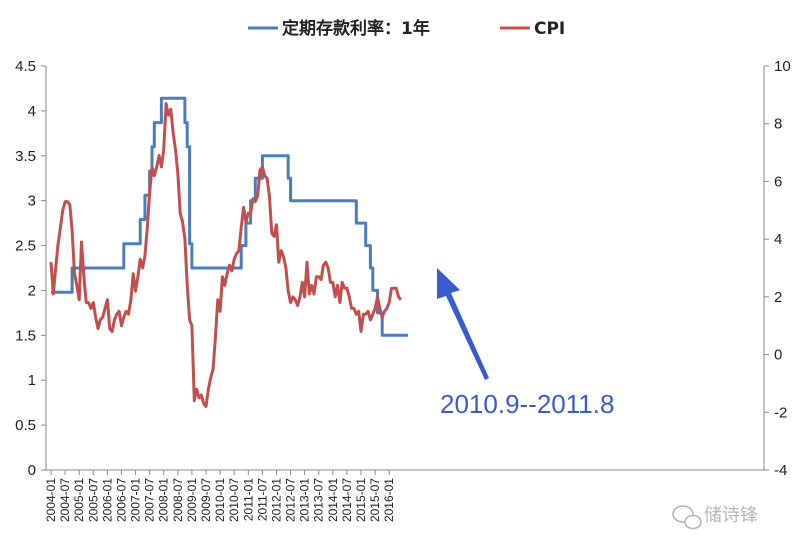 The image size is (811, 554). What do you see at coordinates (30, 268) in the screenshot?
I see `left-axis-ticks: 0 0.5 1 1.5 2 2.5 3 3.5 4 4.5` at bounding box center [30, 268].